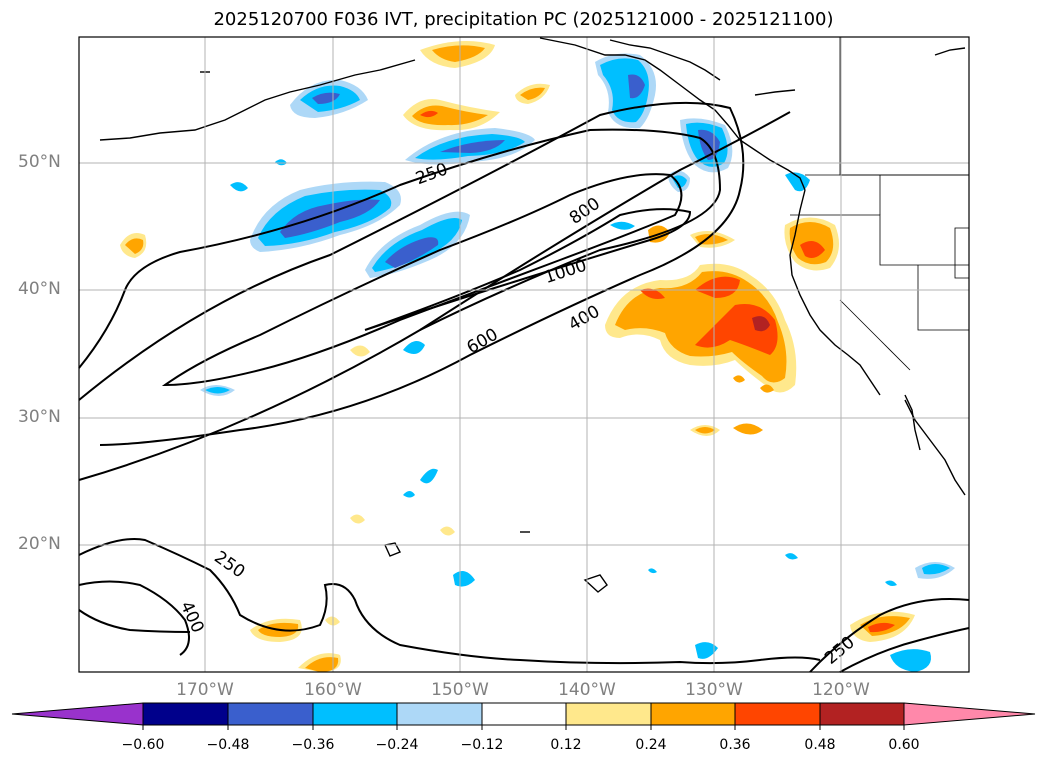  I want to click on lon-label-150w: 150°W, so click(460, 690).